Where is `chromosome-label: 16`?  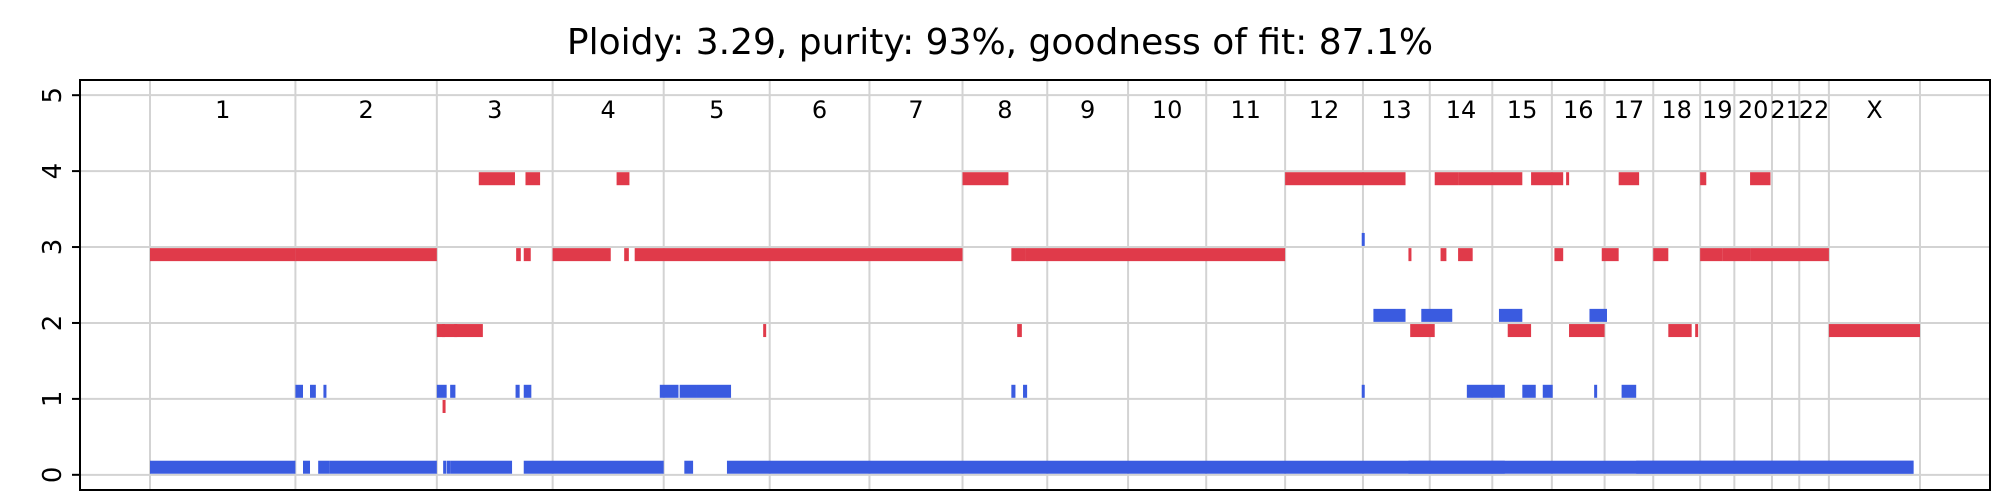 chromosome-label: 16 is located at coordinates (1578, 110).